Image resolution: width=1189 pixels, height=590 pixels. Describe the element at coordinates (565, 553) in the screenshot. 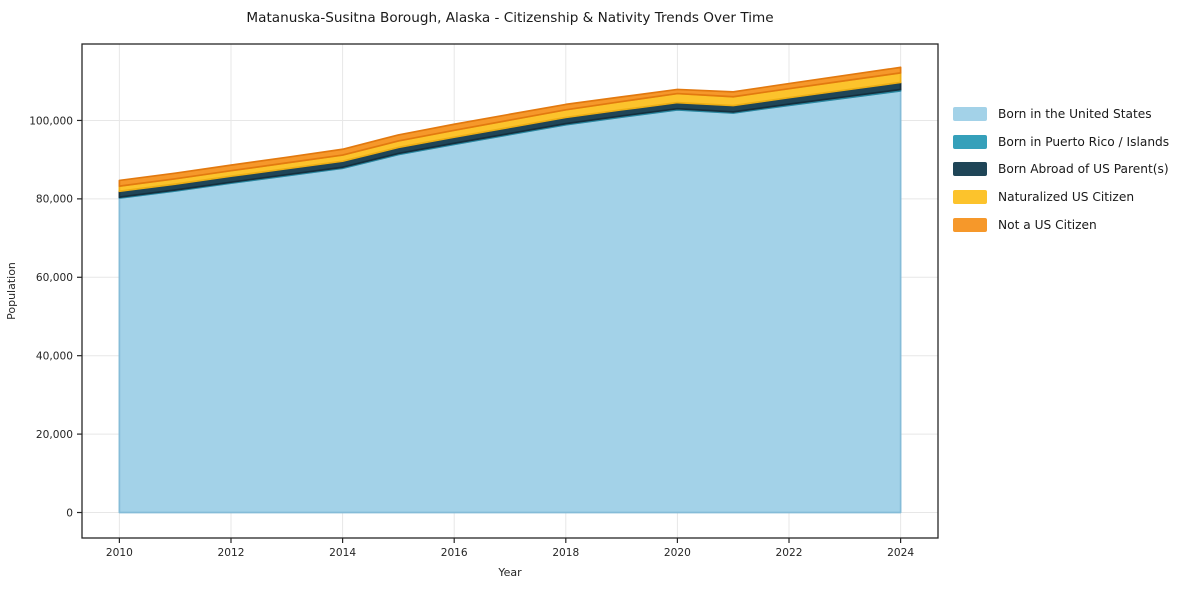

I see `x-tick-label: 2018` at that location.